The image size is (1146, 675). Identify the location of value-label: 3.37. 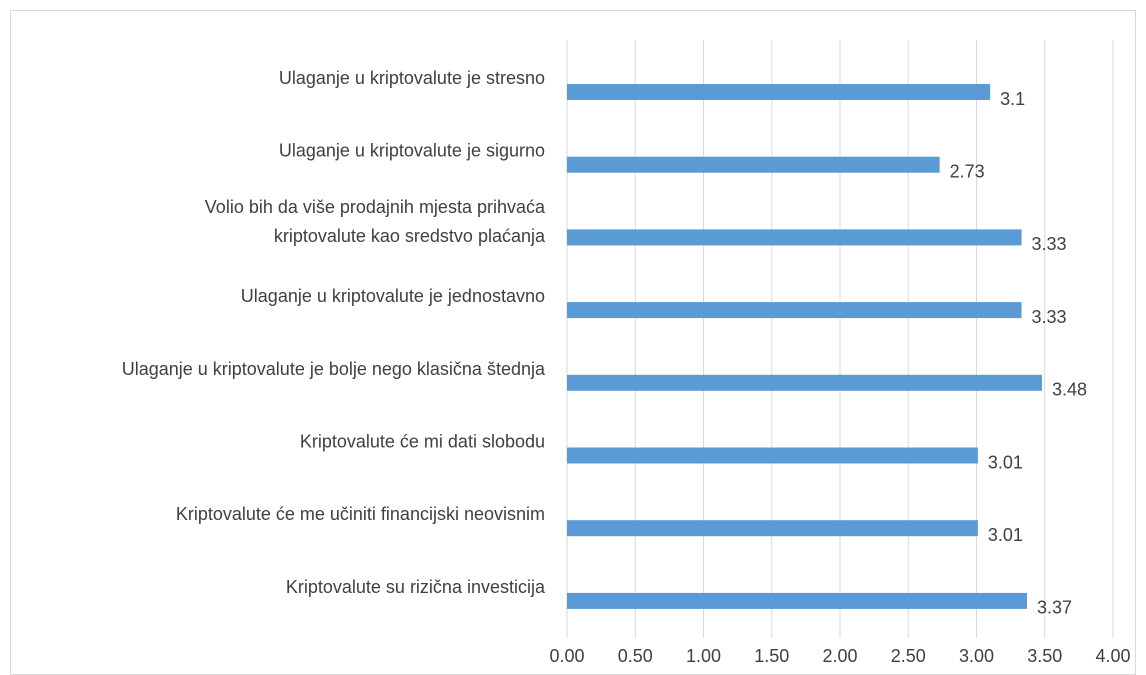
(1054, 608).